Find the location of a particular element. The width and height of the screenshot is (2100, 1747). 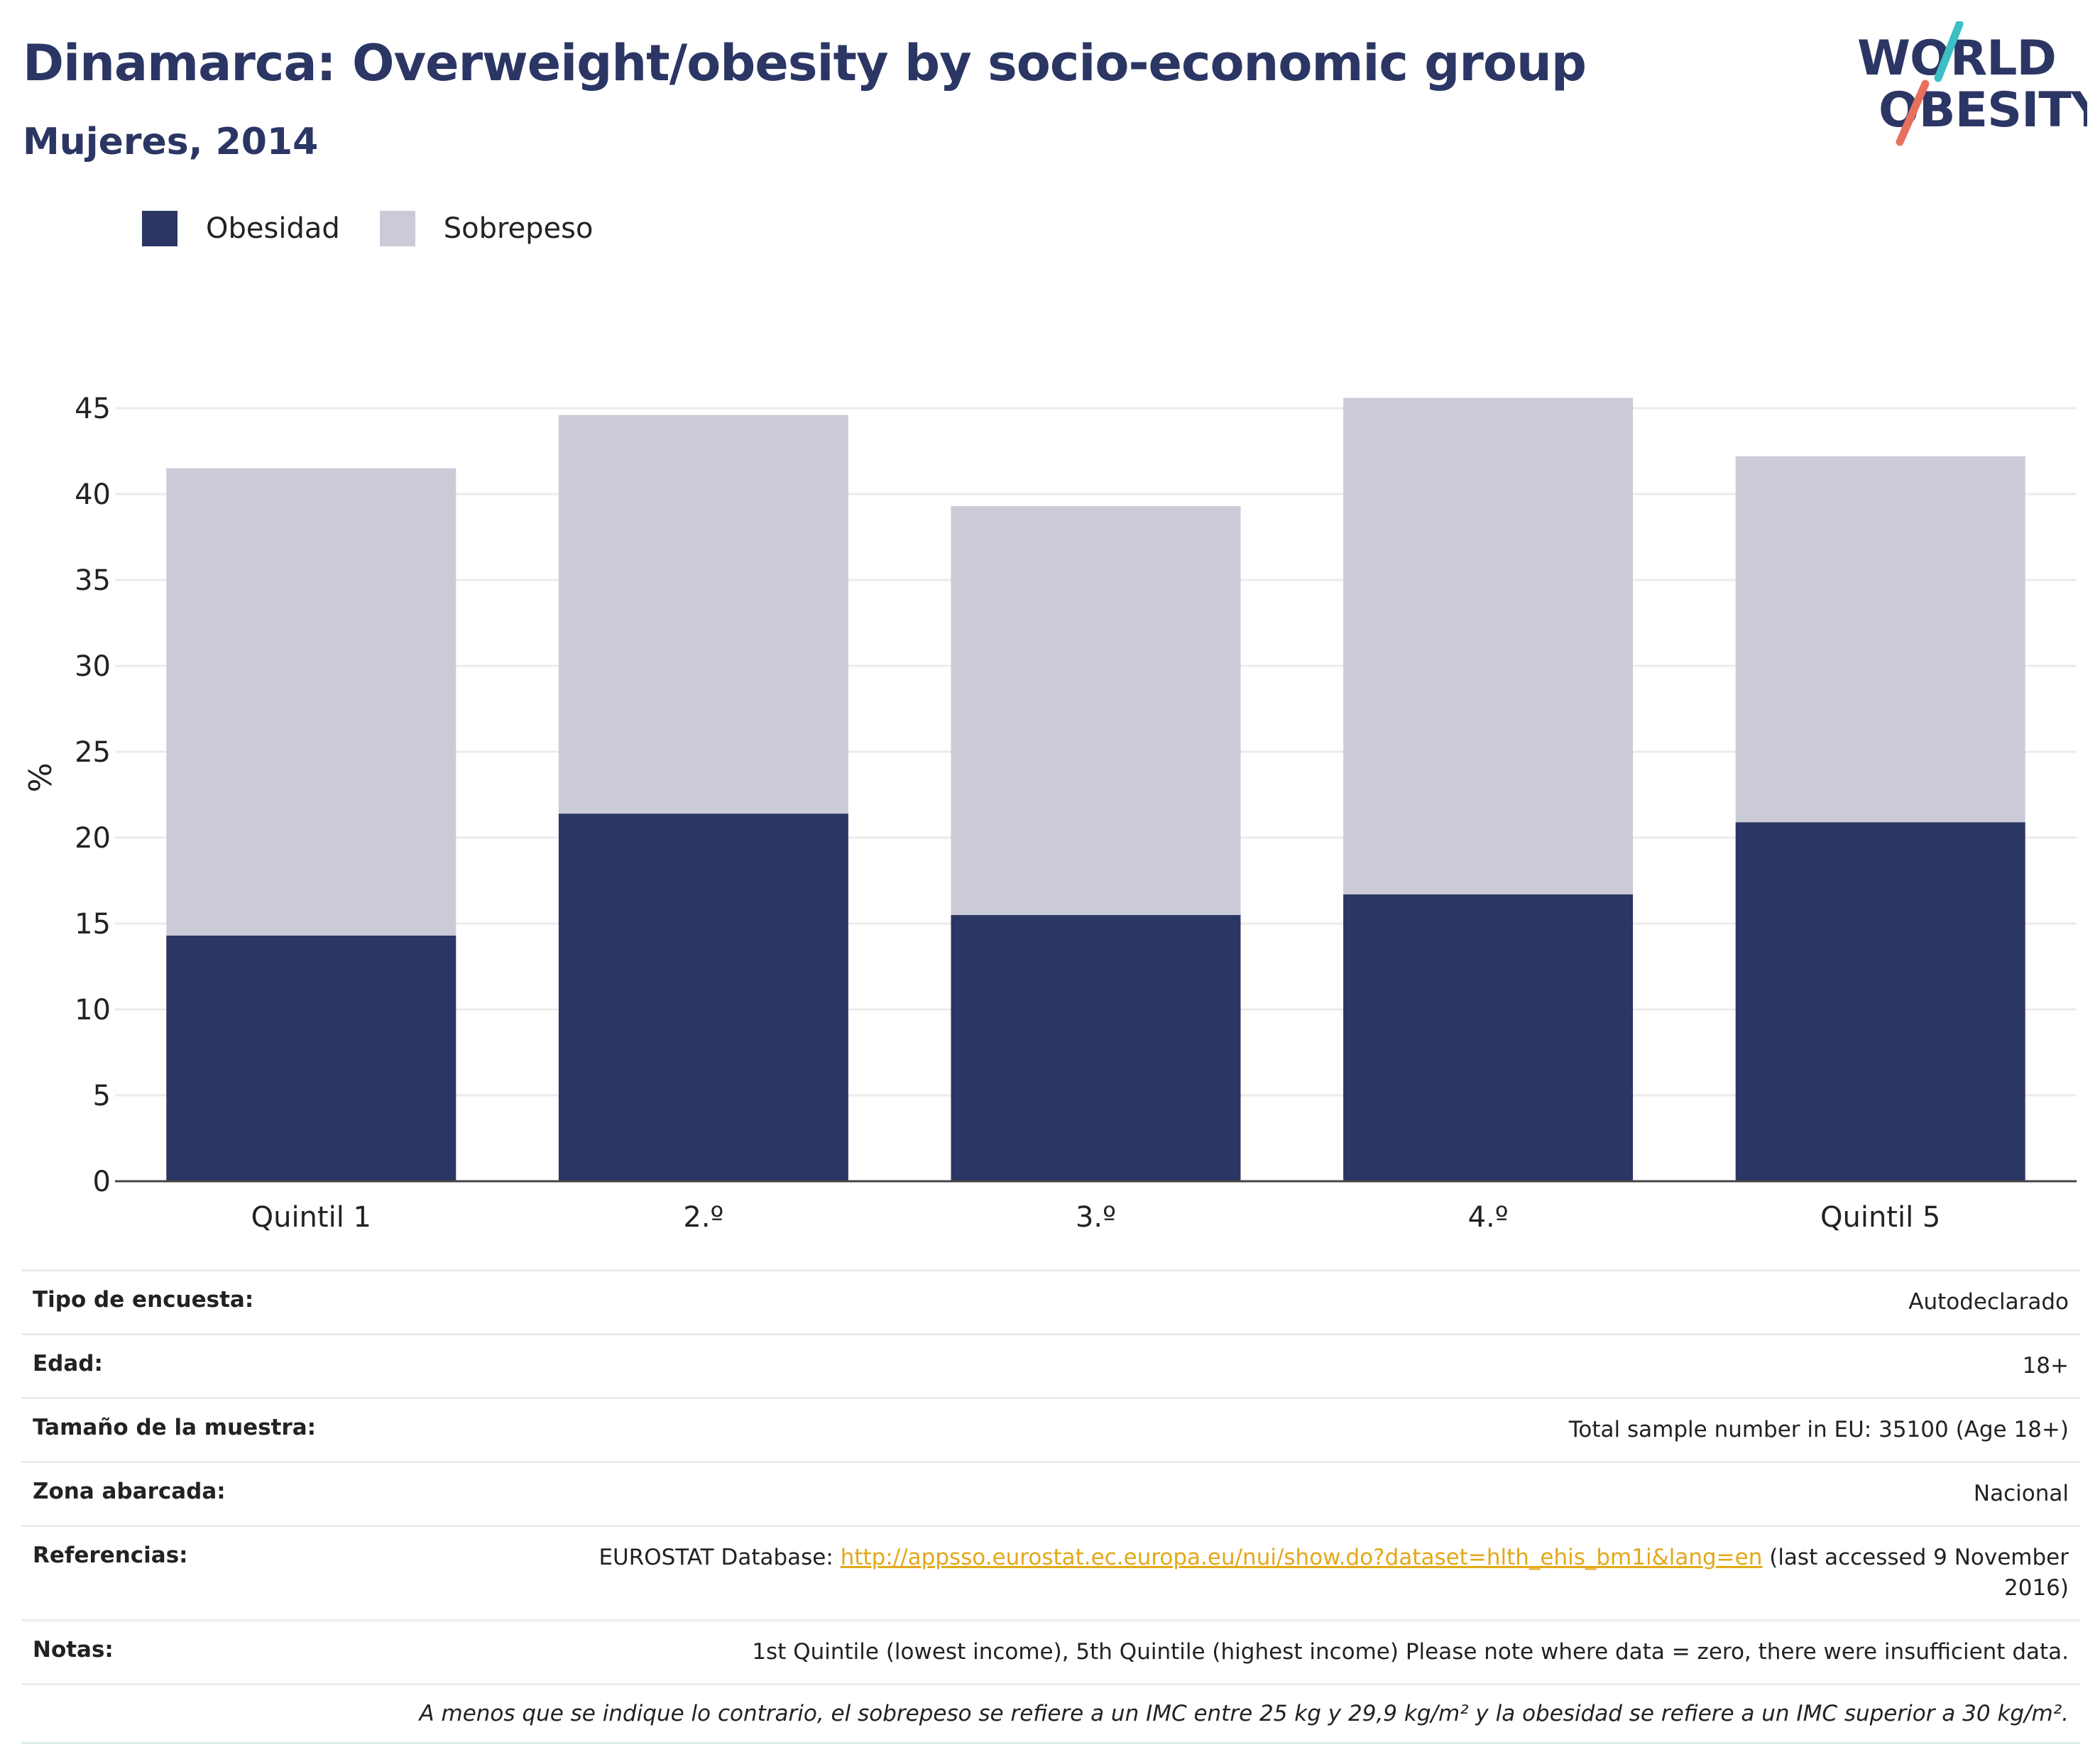

info-label-survey-type: Tipo de encuesta: is located at coordinates (281, 1302).